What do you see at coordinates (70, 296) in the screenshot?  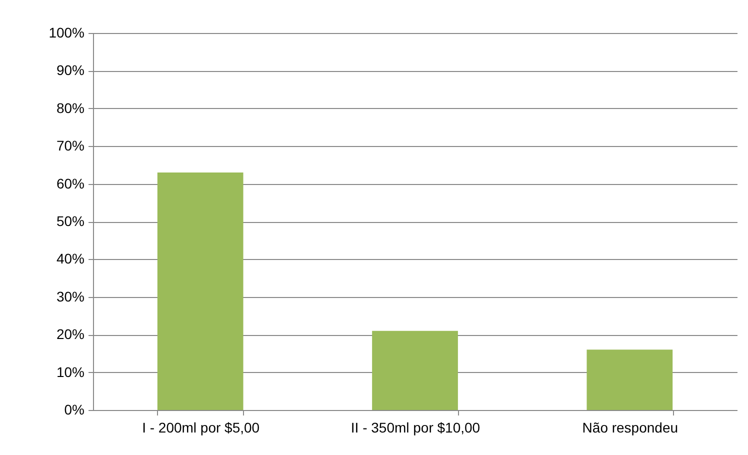 I see `y-tick-label: 30%` at bounding box center [70, 296].